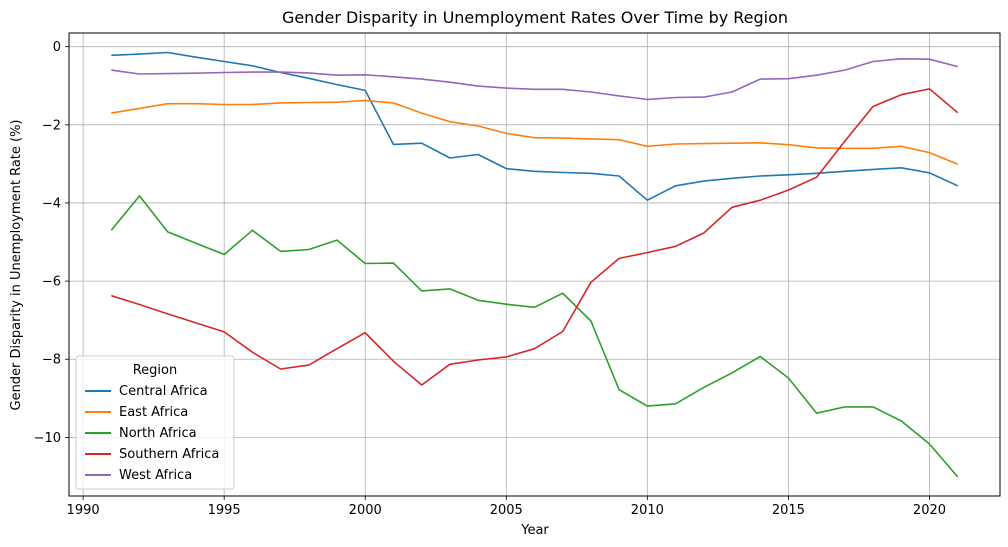 This screenshot has width=1008, height=547. Describe the element at coordinates (57, 47) in the screenshot. I see `y-tick-label: 0` at that location.